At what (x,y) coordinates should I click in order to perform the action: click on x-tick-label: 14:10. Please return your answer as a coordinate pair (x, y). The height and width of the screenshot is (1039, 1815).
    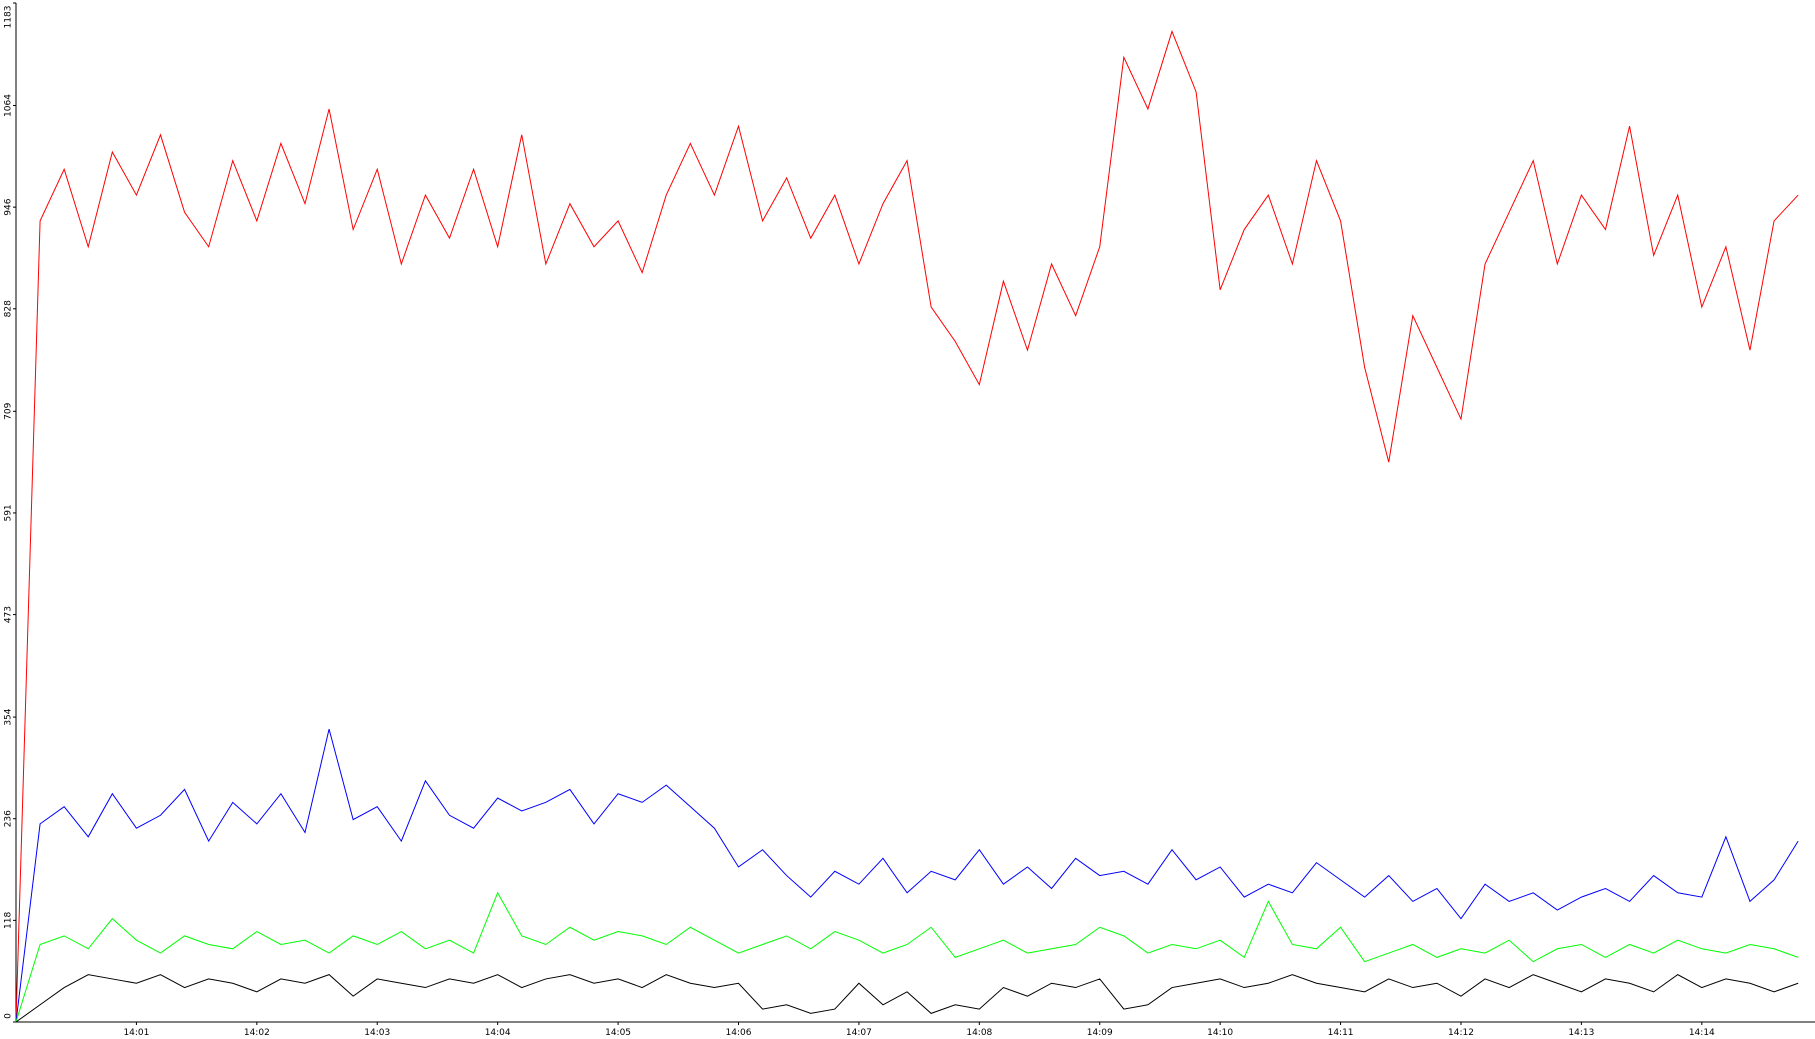
    Looking at the image, I should click on (1220, 1033).